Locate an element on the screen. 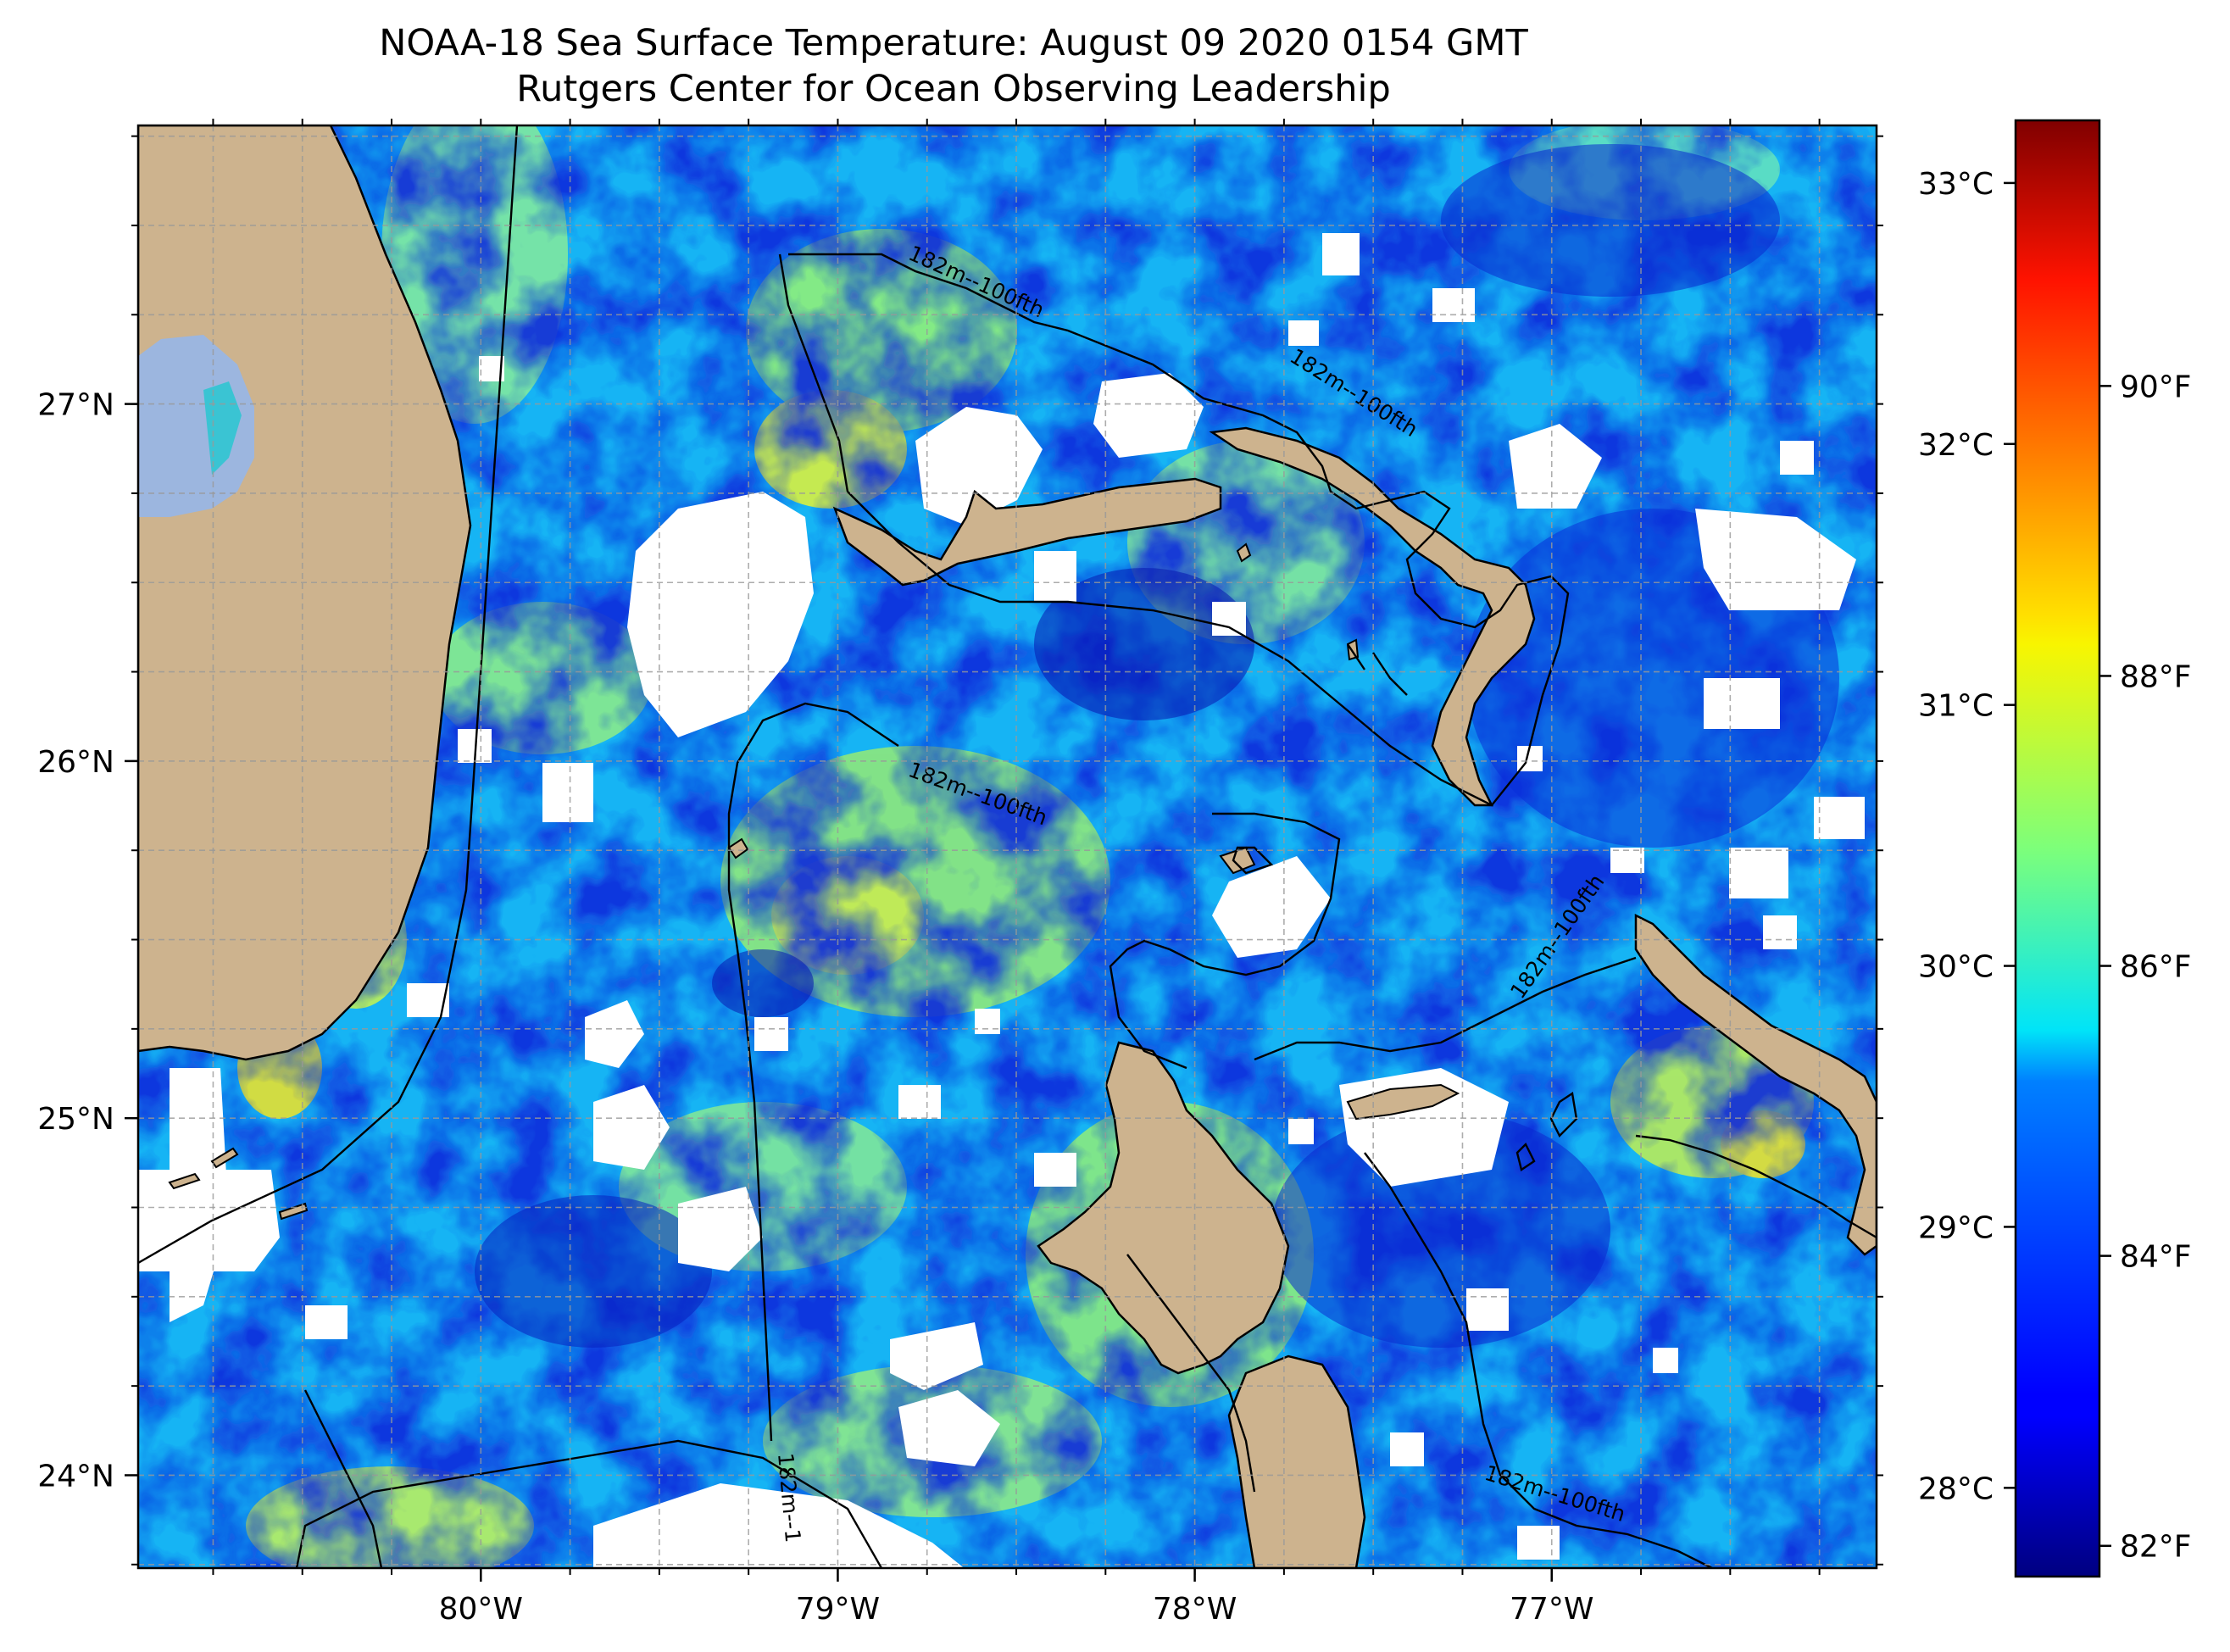 This screenshot has width=2230, height=1652. fahrenheit-label: 84°F is located at coordinates (2156, 1257).